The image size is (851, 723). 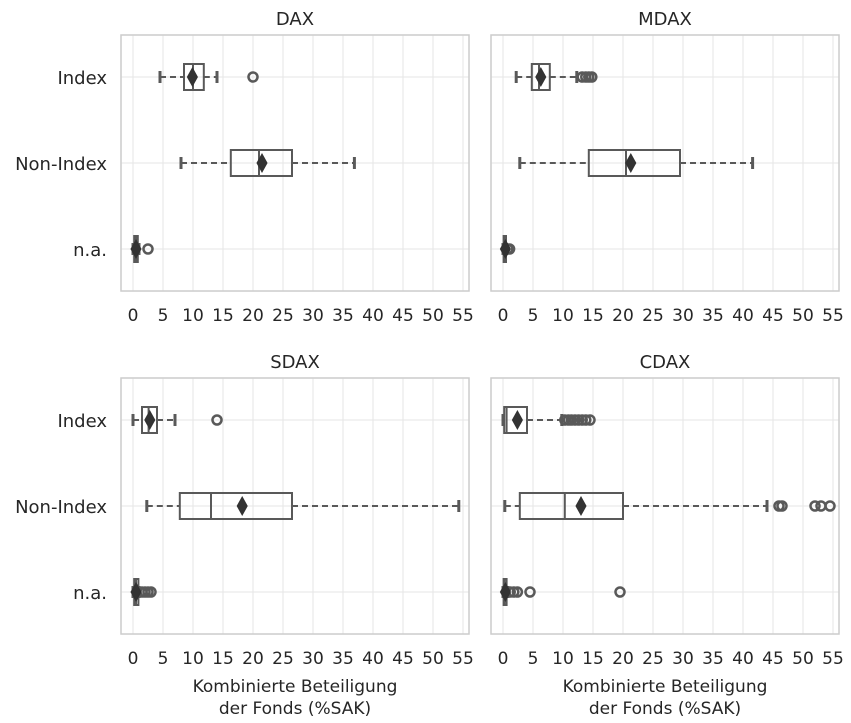 I want to click on panel-title: DAX, so click(x=295, y=19).